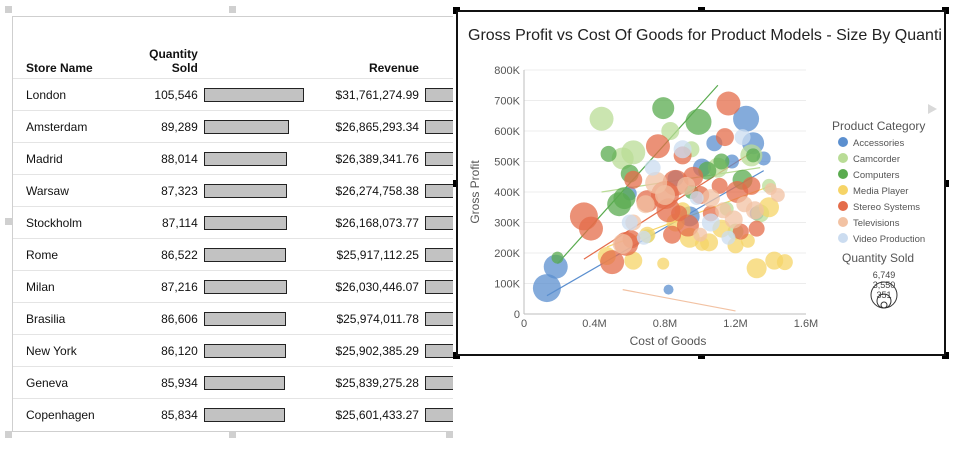  Describe the element at coordinates (880, 191) in the screenshot. I see `legend-item-label: Media Player` at that location.